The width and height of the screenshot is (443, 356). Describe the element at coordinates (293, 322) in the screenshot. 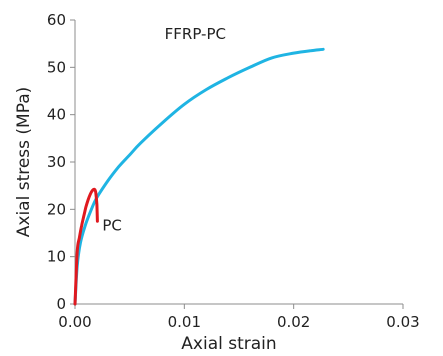

I see `x-tick-label: 0.02` at that location.